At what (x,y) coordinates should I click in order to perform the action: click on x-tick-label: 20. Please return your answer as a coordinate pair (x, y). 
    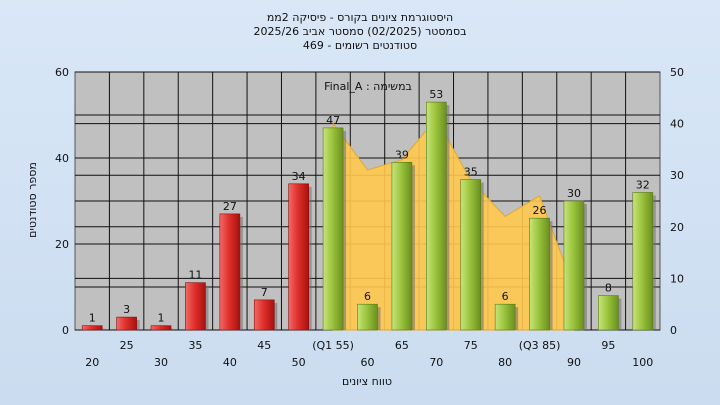
    Looking at the image, I should click on (92, 362).